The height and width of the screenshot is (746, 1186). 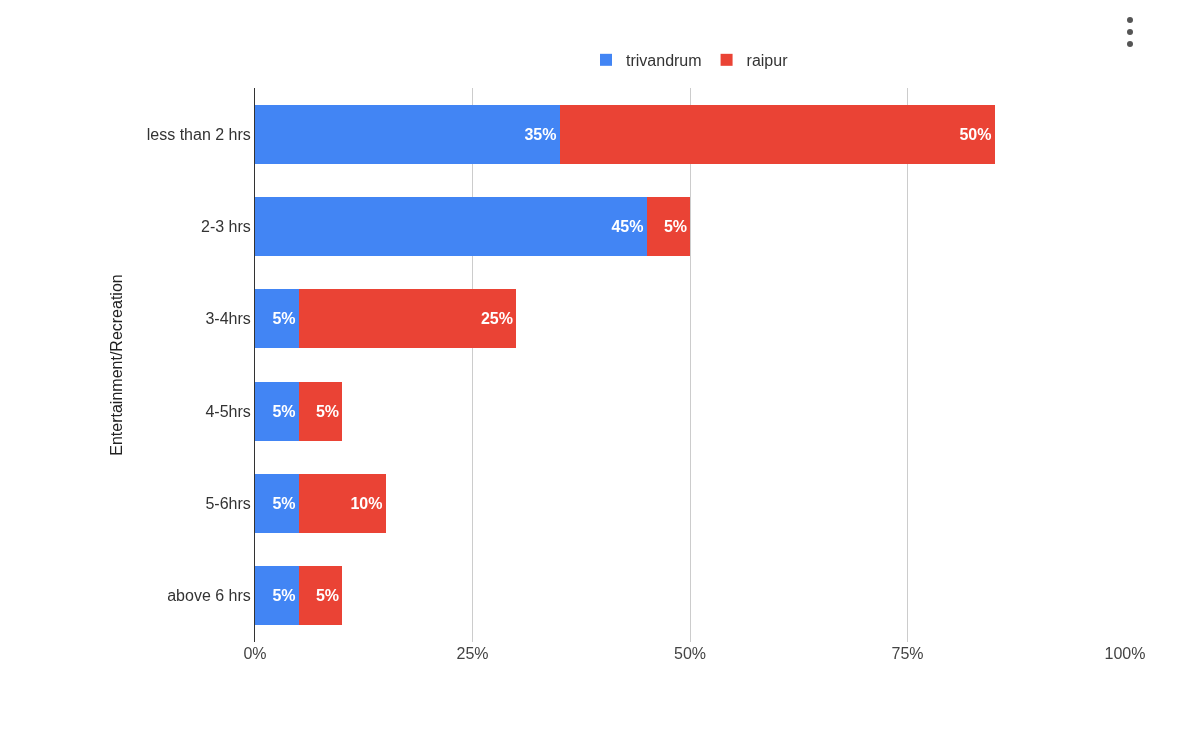 What do you see at coordinates (228, 411) in the screenshot?
I see `y-tick-label: 4-5hrs` at bounding box center [228, 411].